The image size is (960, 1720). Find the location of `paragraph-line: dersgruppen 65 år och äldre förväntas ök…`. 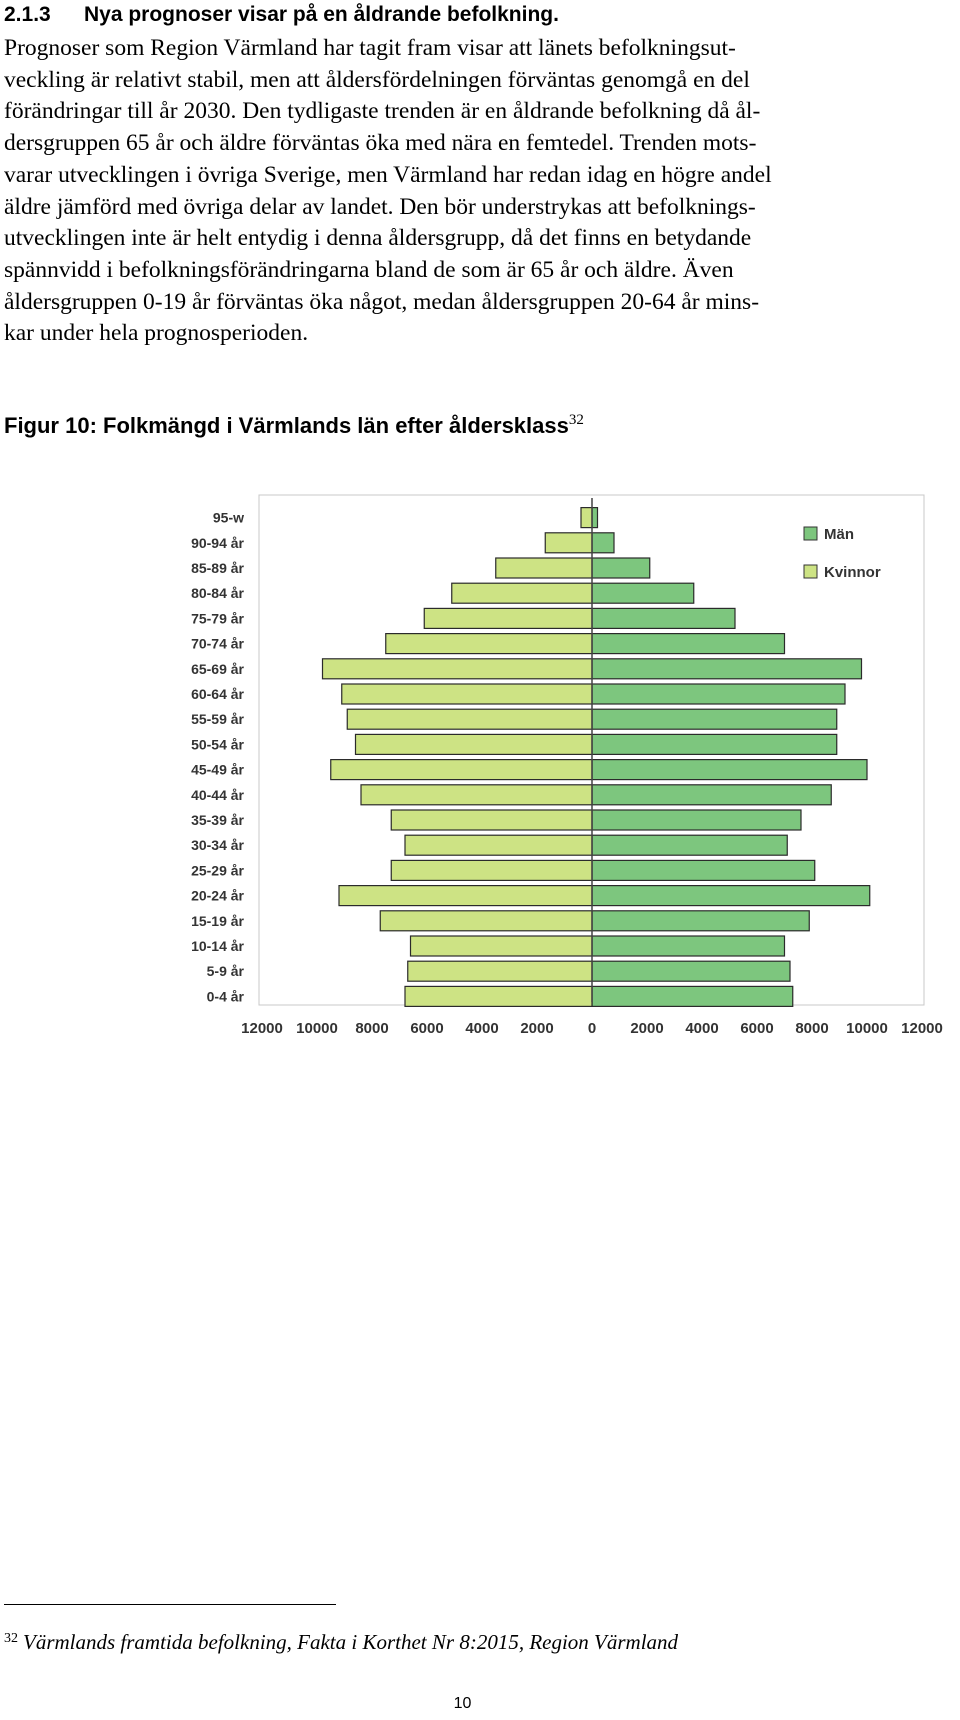

paragraph-line: dersgruppen 65 år och äldre förväntas ök… is located at coordinates (380, 143).